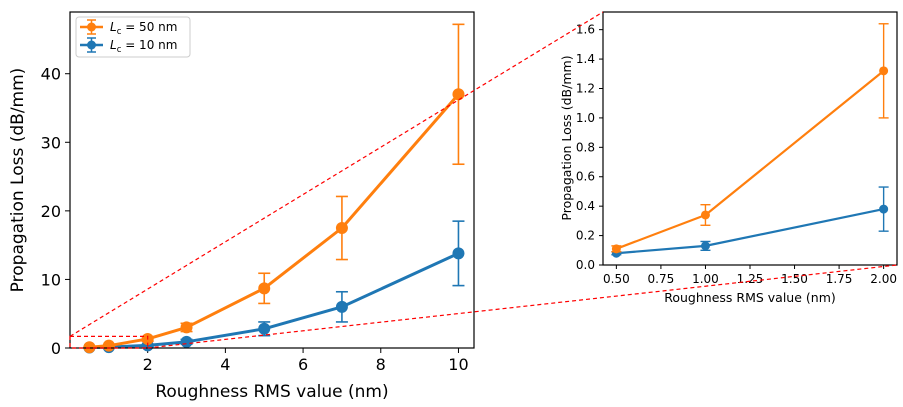 The width and height of the screenshot is (903, 407). I want to click on main-x-tick-label: 4, so click(225, 364).